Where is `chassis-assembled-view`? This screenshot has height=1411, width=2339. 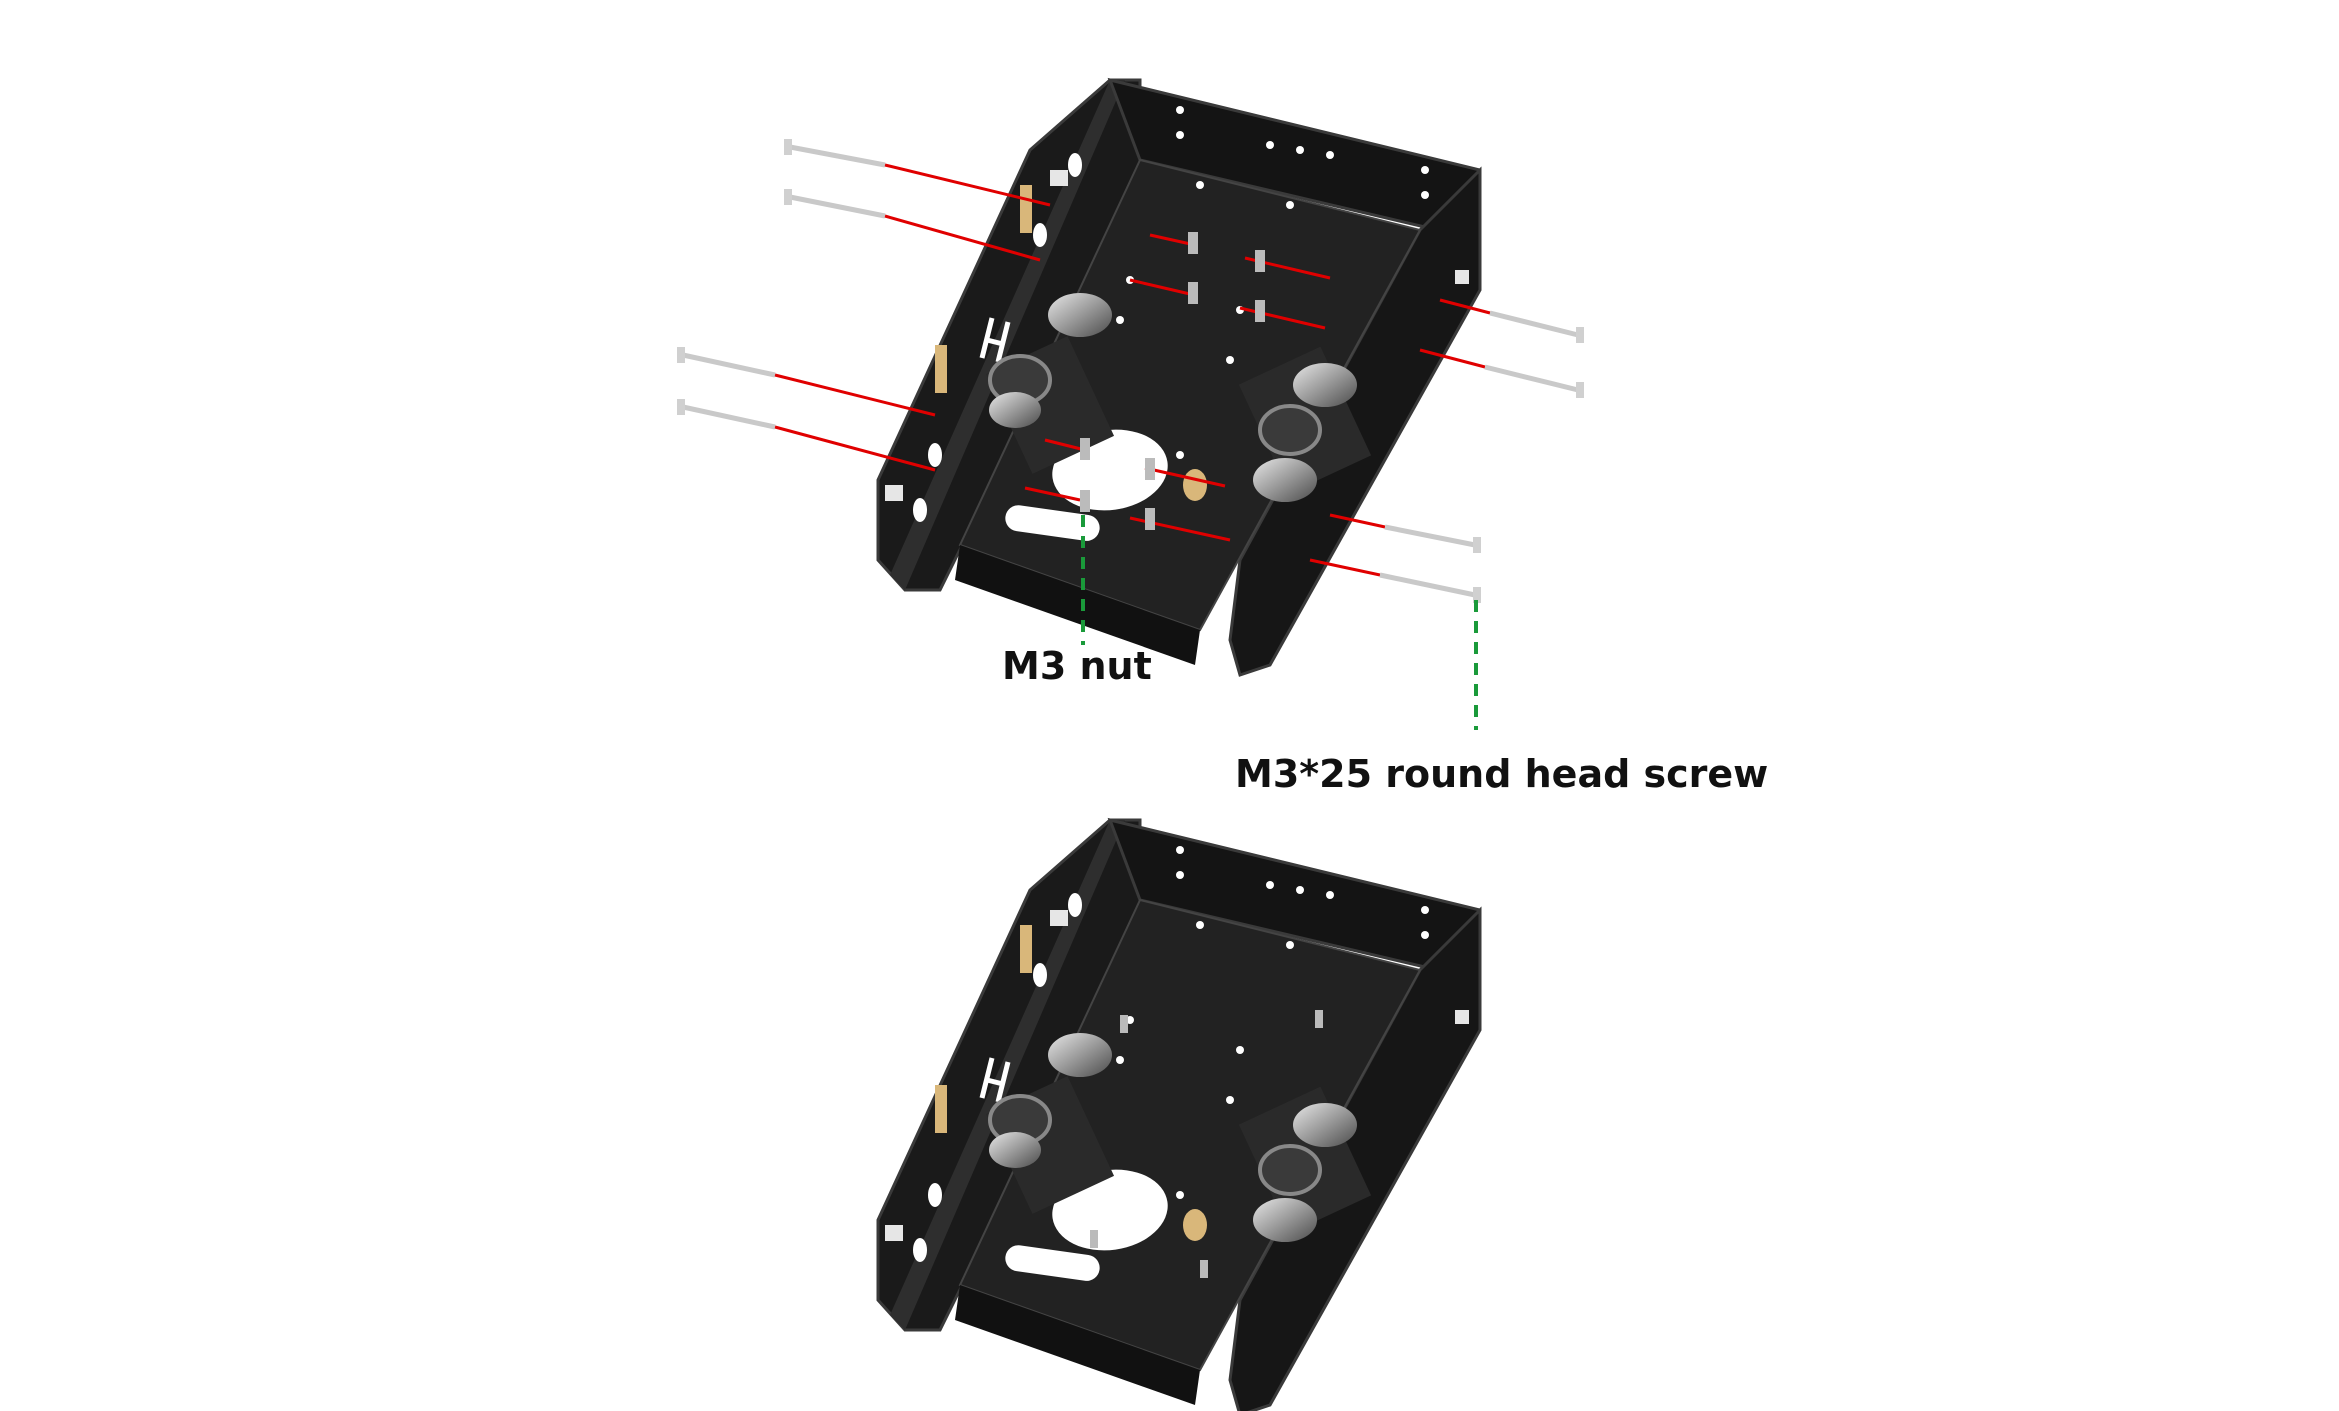
chassis-assembled-view is located at coordinates (1179, 1115).